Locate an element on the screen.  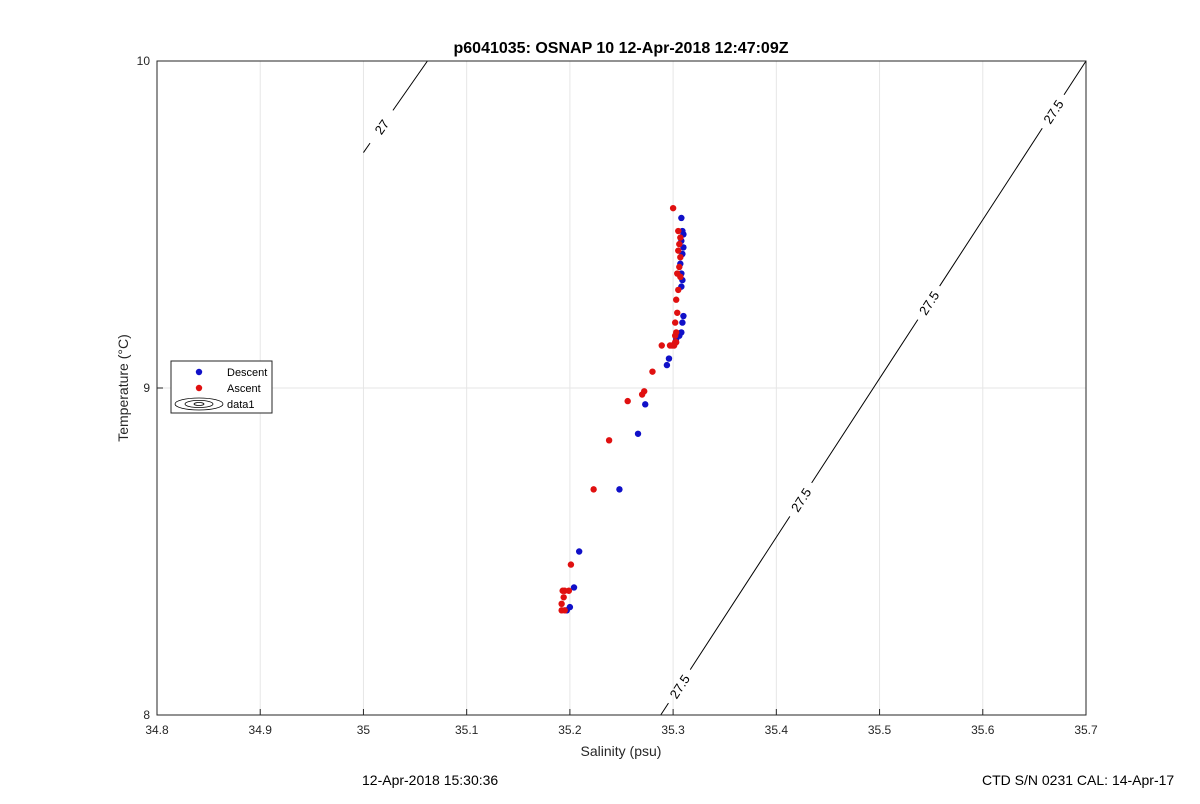
legend-label-ascent: Ascent is located at coordinates (244, 389).